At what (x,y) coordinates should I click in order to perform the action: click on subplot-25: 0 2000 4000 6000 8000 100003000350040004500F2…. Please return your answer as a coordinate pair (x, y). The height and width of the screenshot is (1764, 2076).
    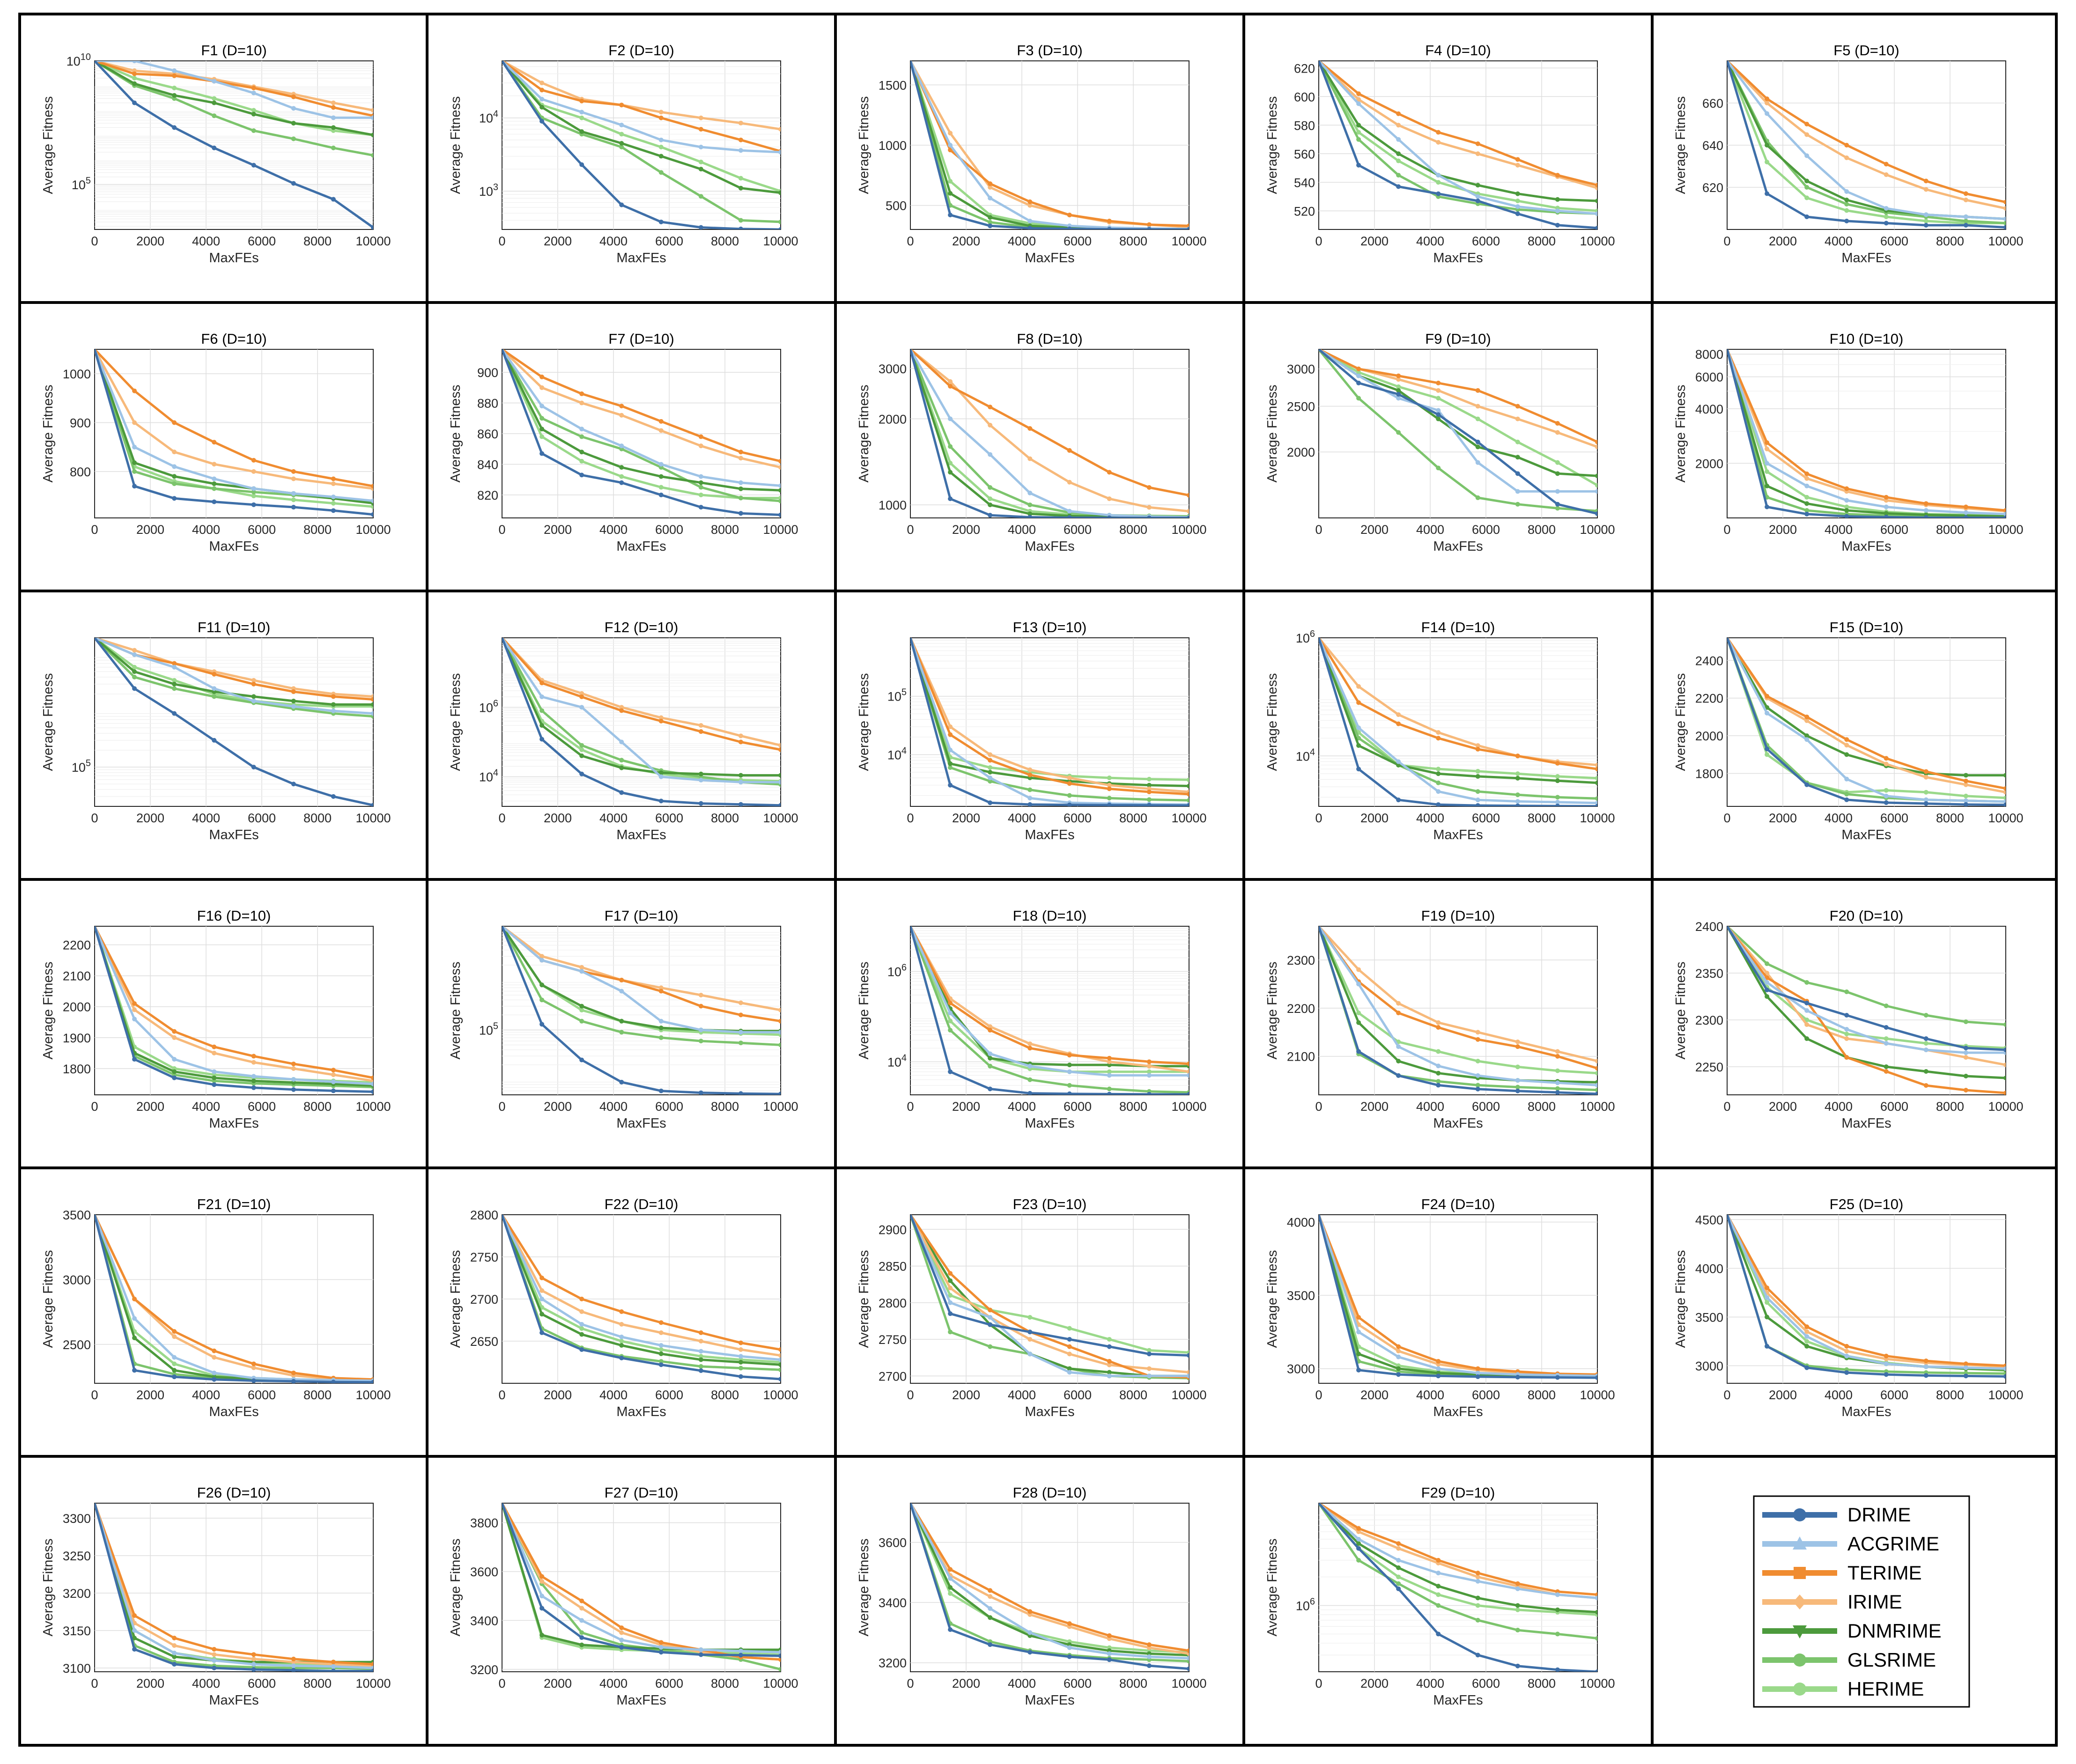
    Looking at the image, I should click on (1848, 1307).